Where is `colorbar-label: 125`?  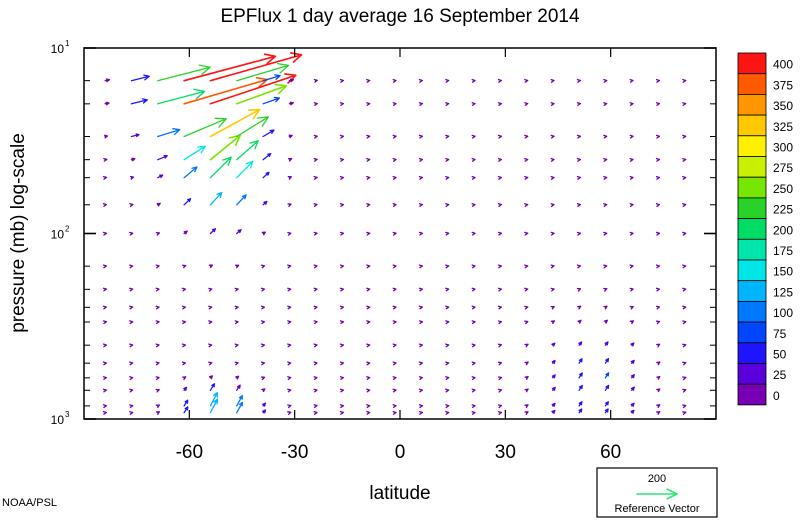 colorbar-label: 125 is located at coordinates (783, 292).